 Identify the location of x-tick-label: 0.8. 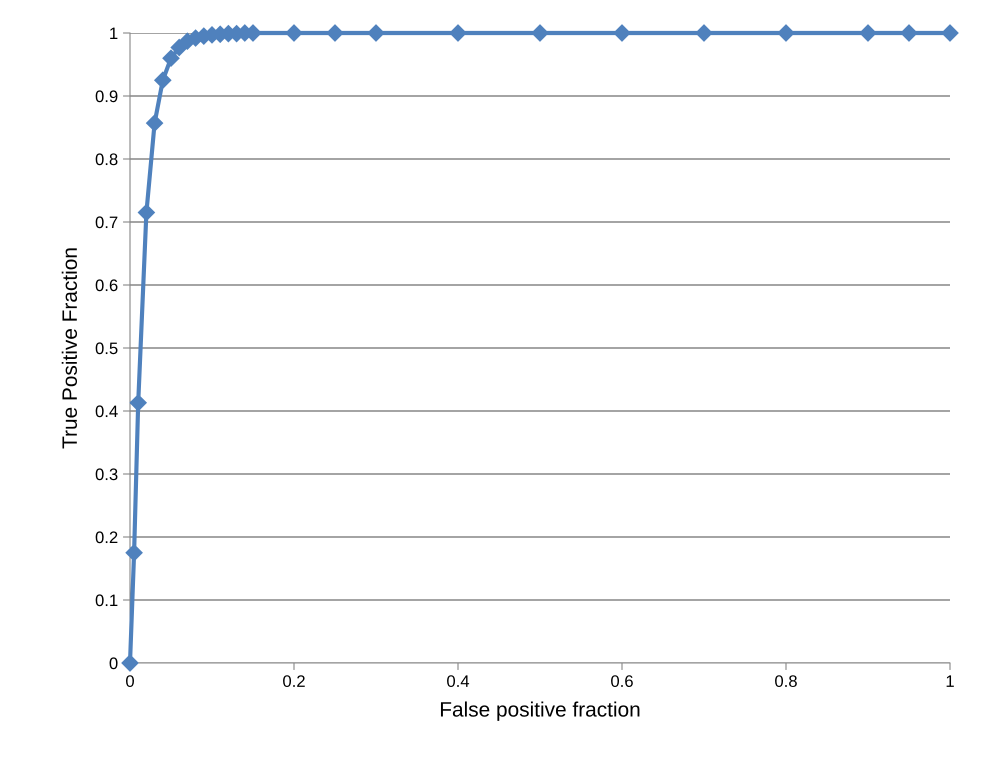
(786, 681).